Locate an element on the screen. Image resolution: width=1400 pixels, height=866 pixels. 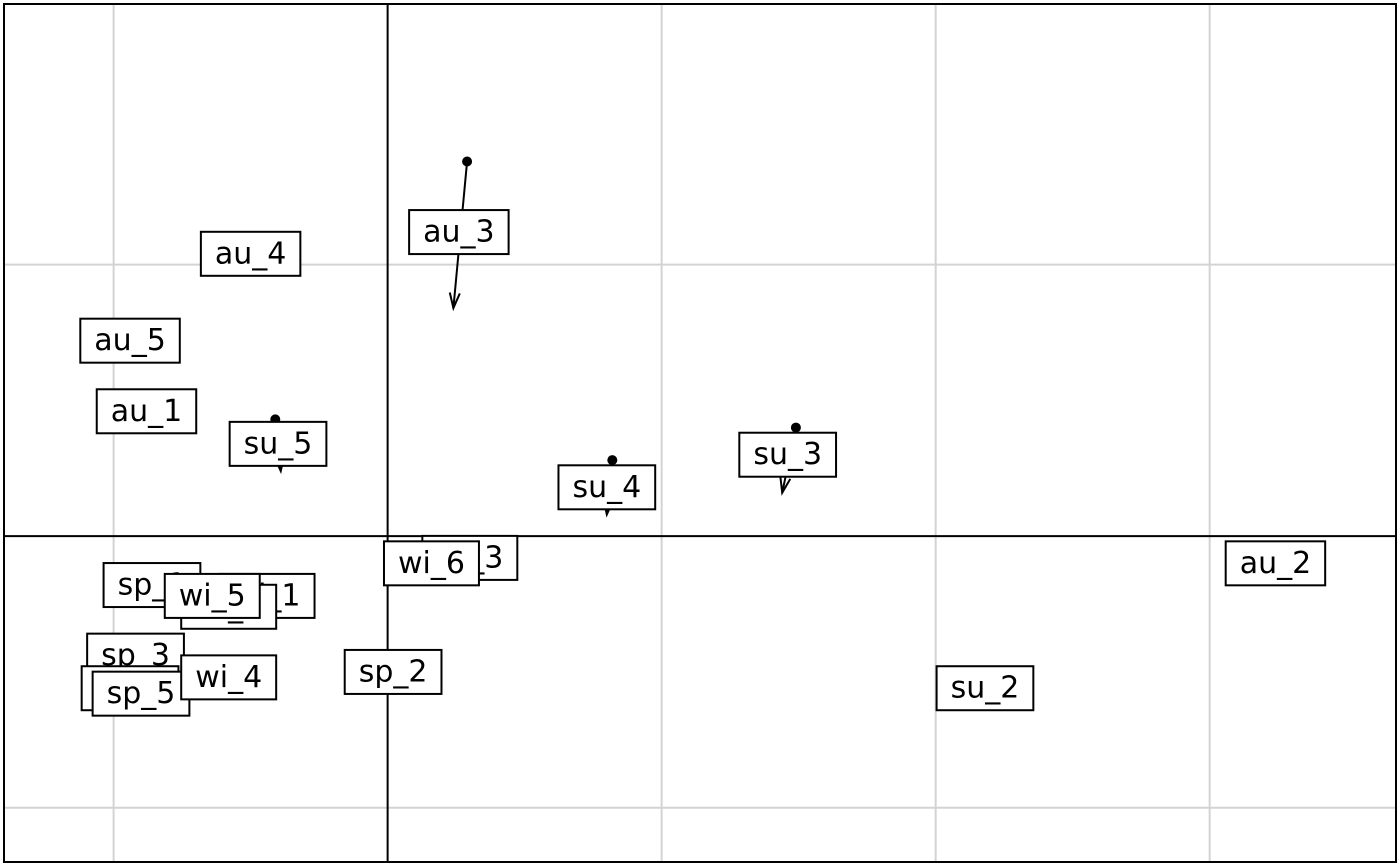
point-label-au_4: au_4 is located at coordinates (250, 253).